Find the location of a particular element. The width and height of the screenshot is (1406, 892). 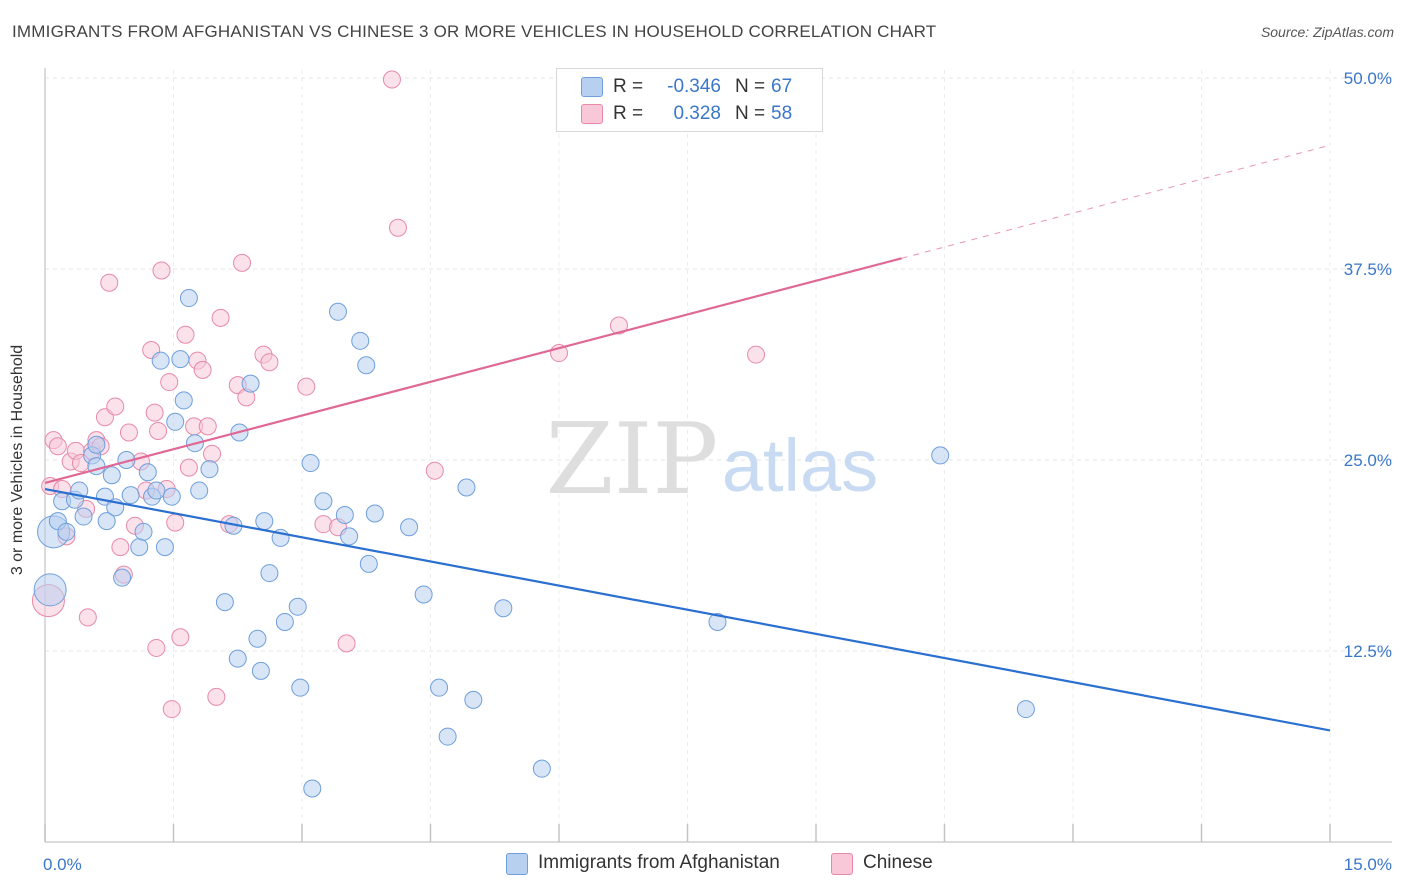

y-tick-label: 25.0% is located at coordinates (1368, 460).